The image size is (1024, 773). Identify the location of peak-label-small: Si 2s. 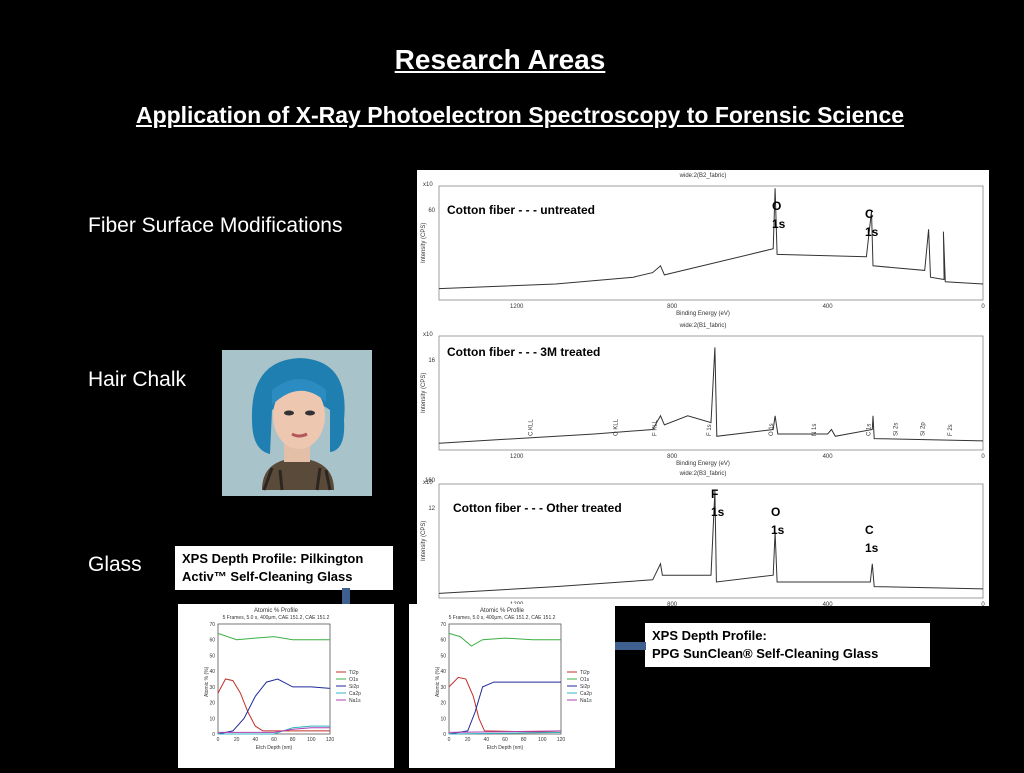
(897, 429).